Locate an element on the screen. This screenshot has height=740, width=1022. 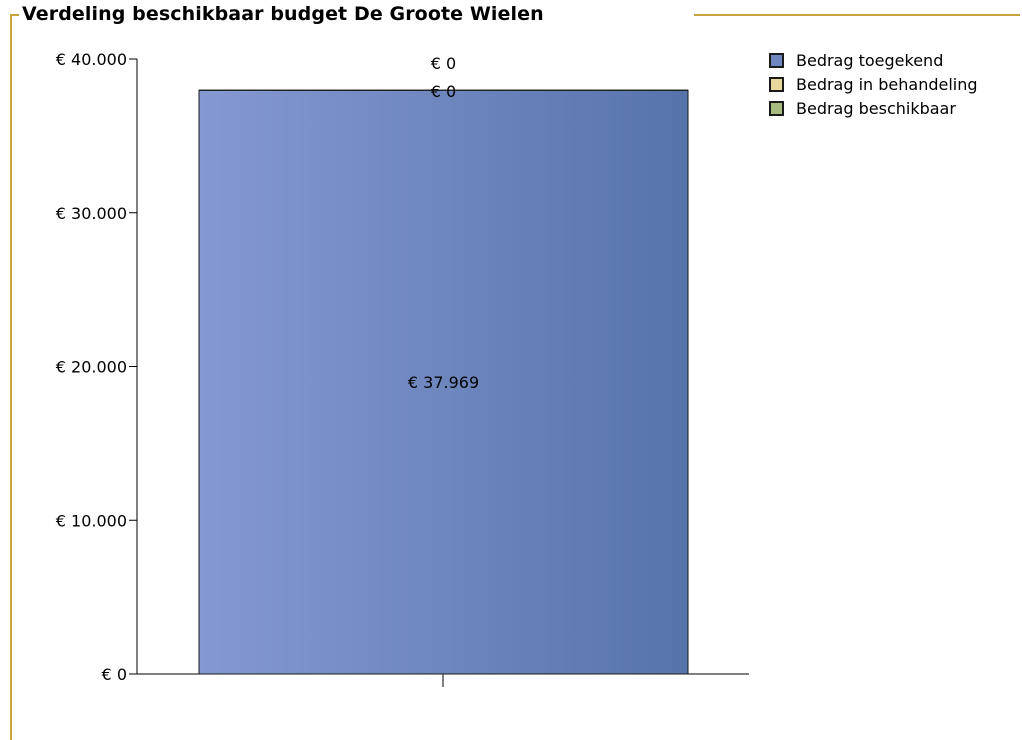
data-label-bedrag-toegekend: € 37.969 is located at coordinates (443, 382).